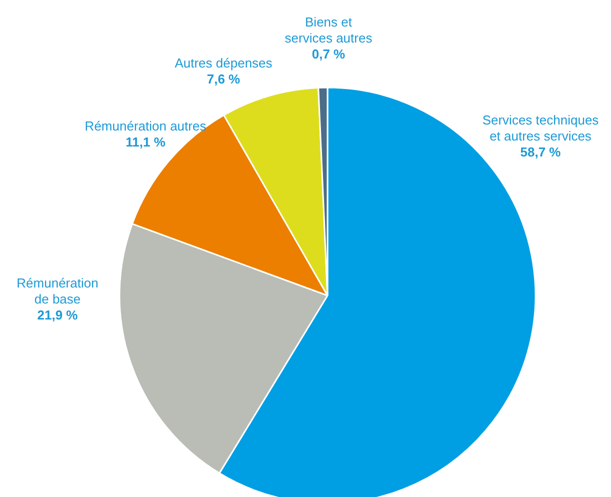  I want to click on slice-label: Rémunération autres, so click(145, 126).